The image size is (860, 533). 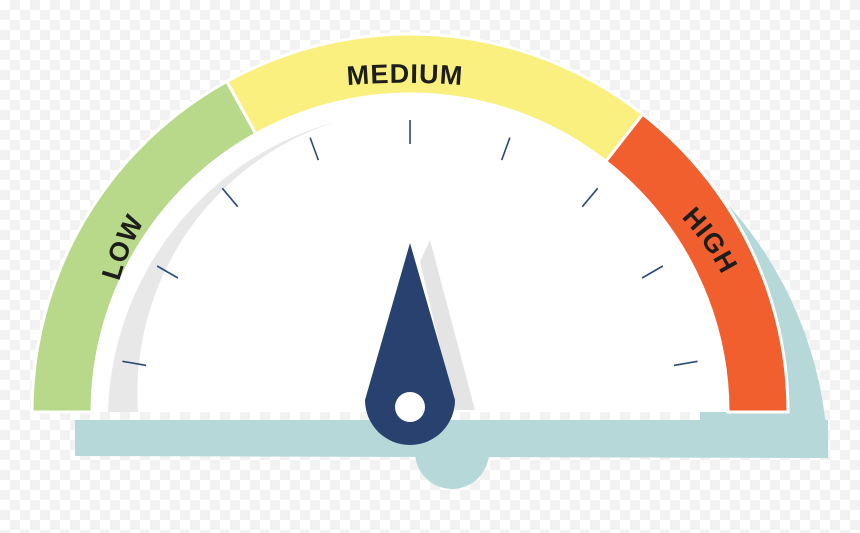 I want to click on needle-pivot, so click(x=410, y=407).